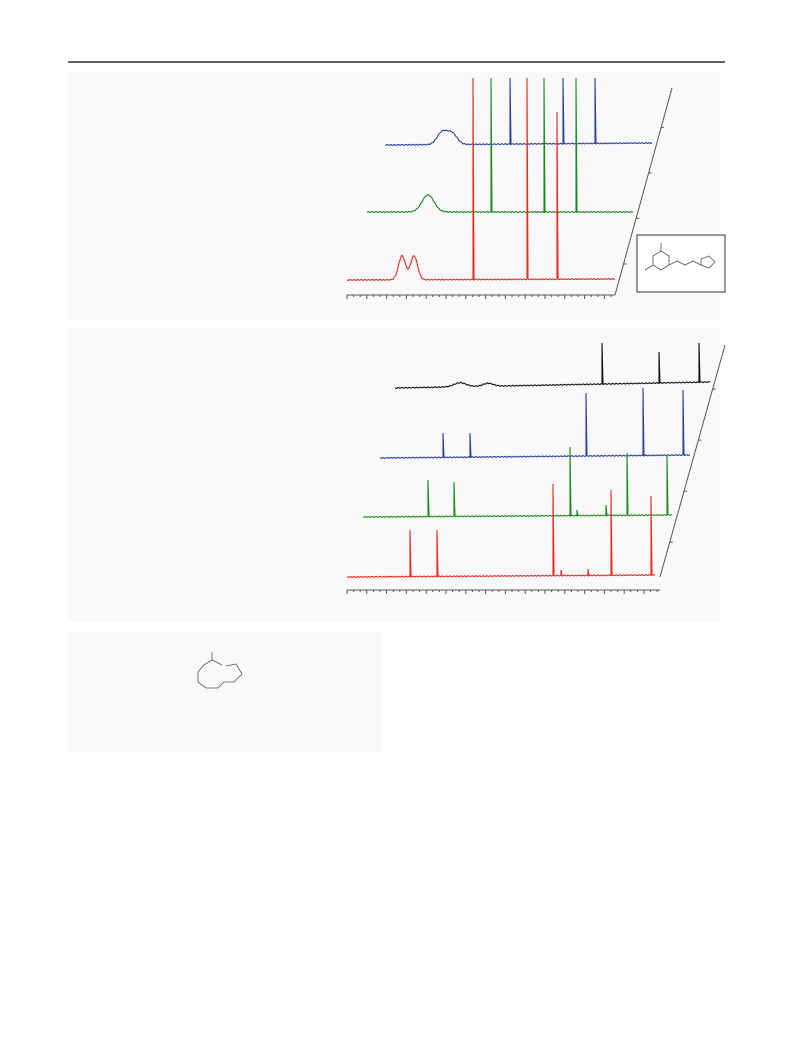  I want to click on figure-panel, so click(225, 692).